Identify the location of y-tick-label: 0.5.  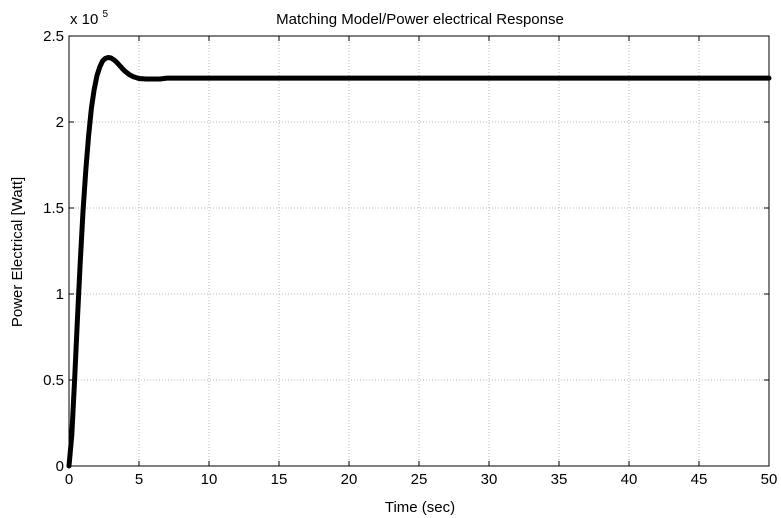
(53, 380).